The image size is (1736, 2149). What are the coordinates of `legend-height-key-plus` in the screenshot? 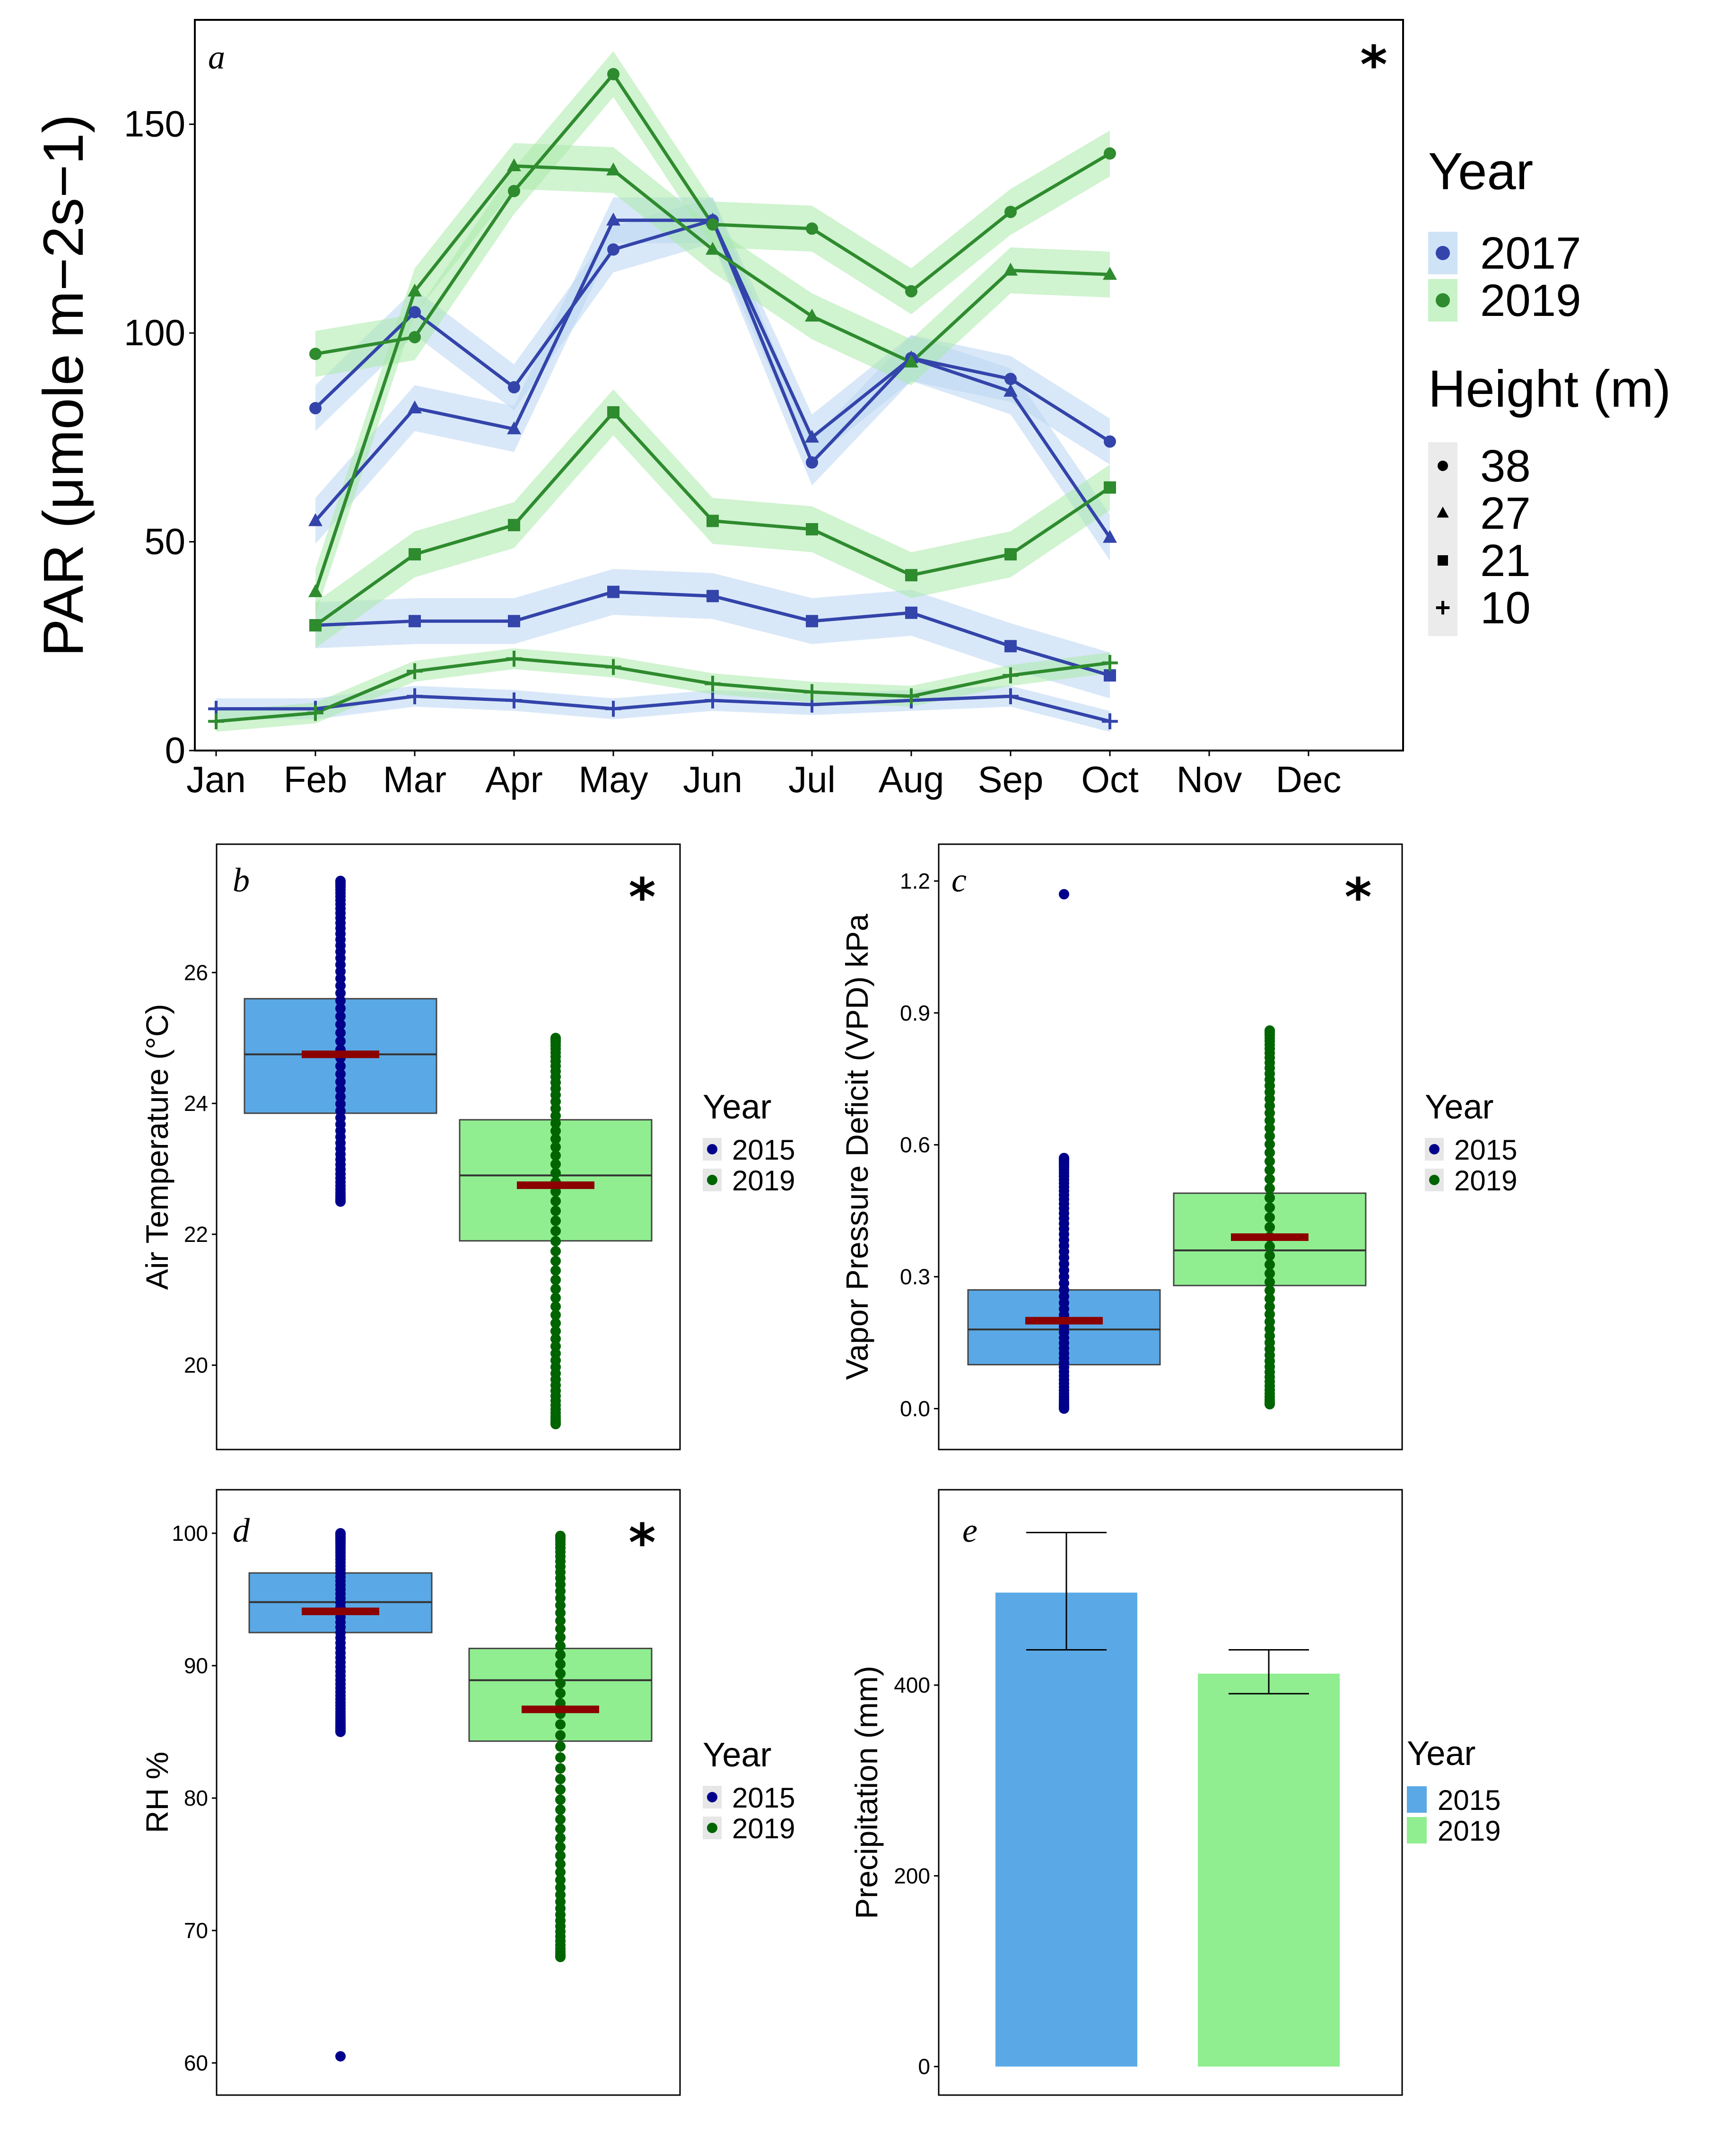 It's located at (1443, 608).